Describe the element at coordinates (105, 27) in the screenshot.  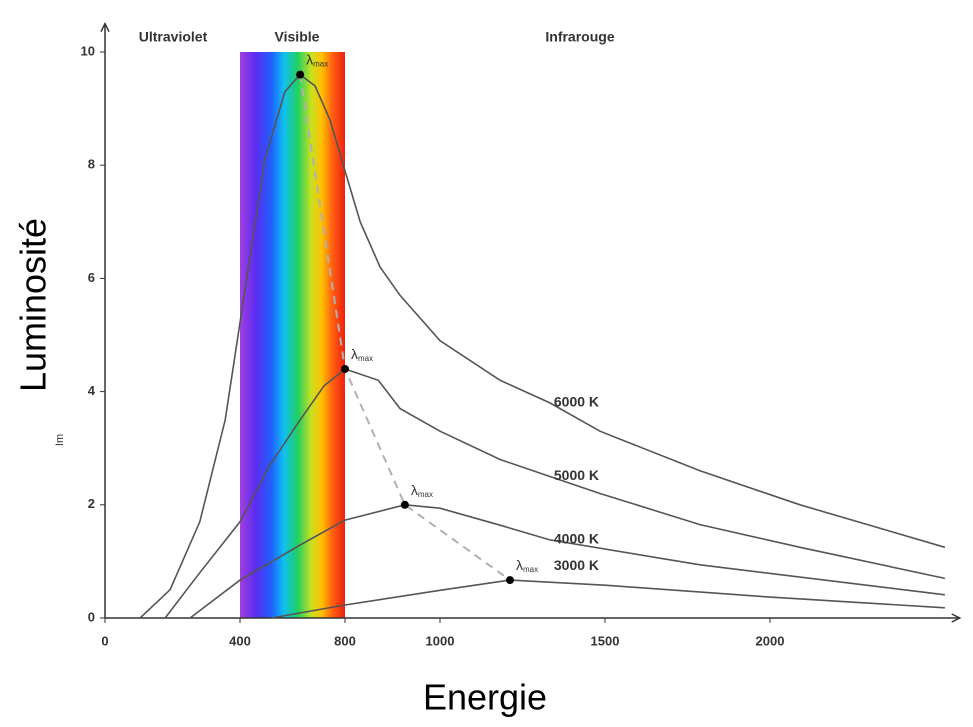
I see `y-axis-arrow` at that location.